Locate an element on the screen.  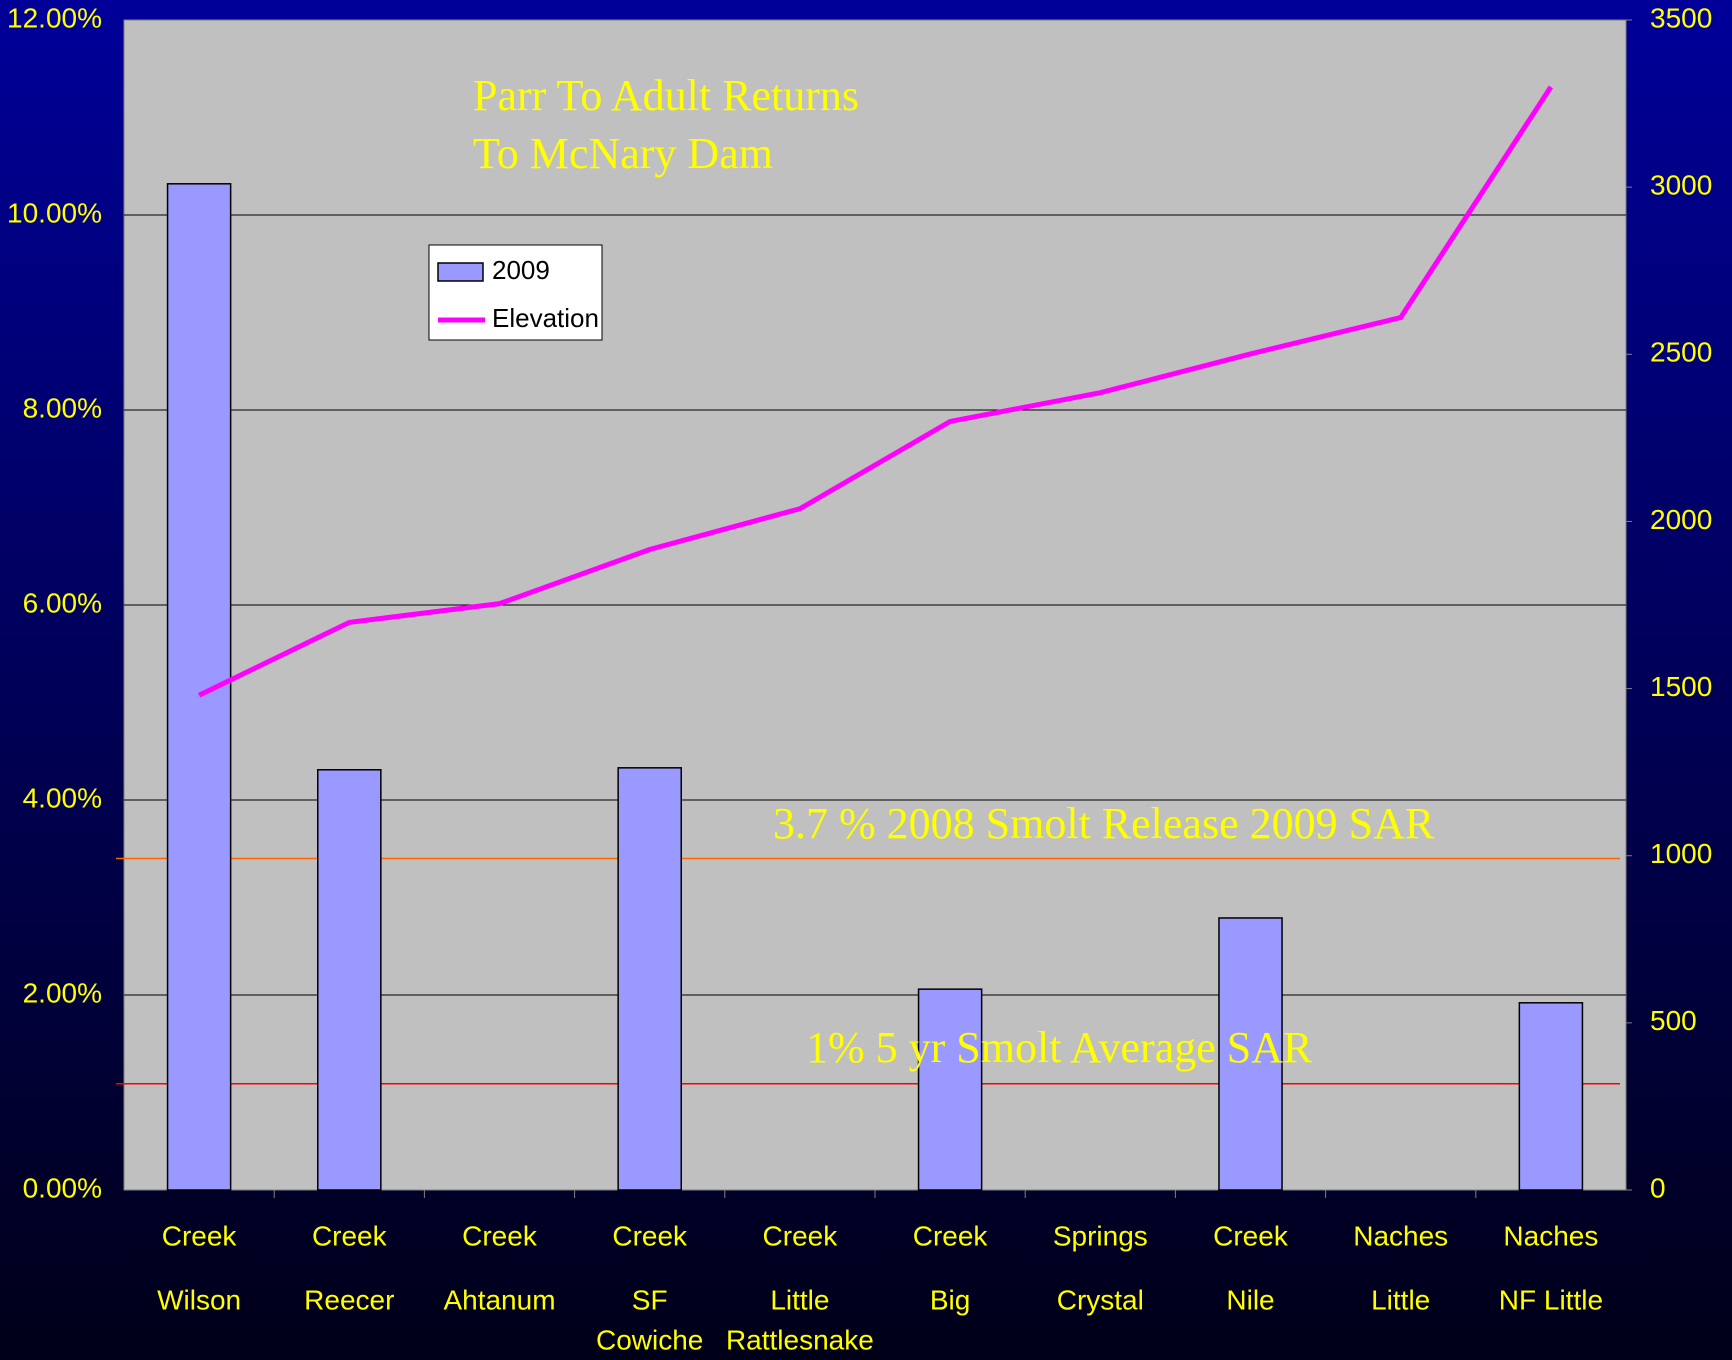
legend-swatch is located at coordinates (460, 272).